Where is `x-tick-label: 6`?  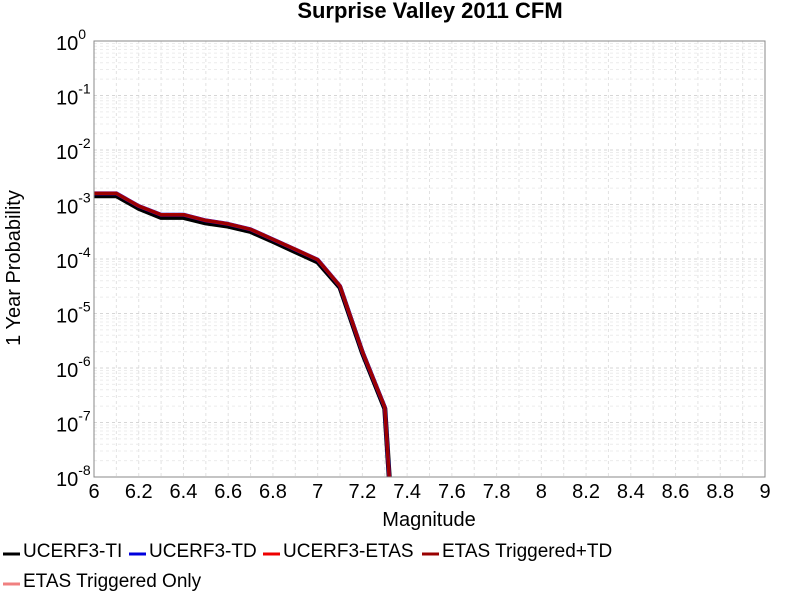
x-tick-label: 6 is located at coordinates (93, 492).